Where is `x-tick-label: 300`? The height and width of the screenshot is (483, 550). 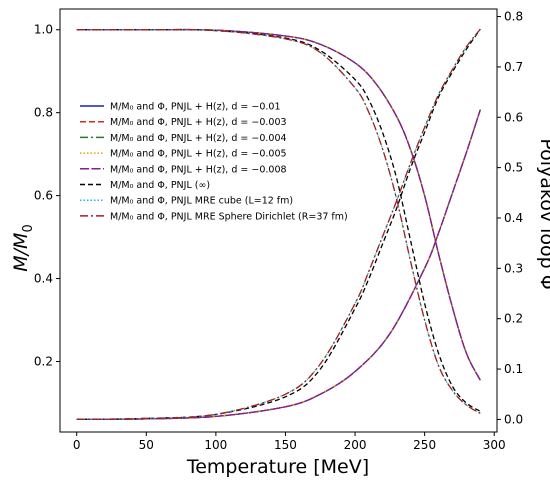 x-tick-label: 300 is located at coordinates (494, 445).